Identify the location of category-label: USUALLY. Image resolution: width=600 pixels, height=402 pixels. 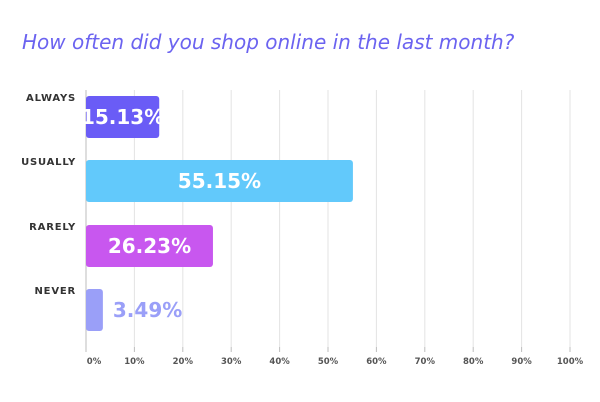
(48, 162).